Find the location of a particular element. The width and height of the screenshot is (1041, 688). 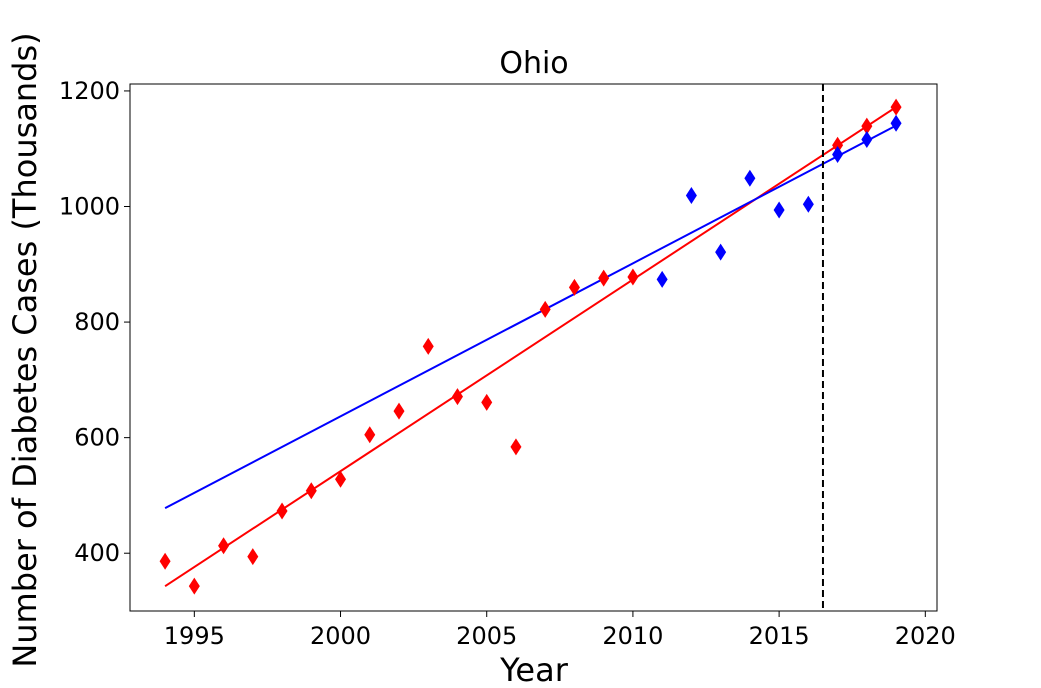

x-tick-label: 2000 is located at coordinates (340, 636).